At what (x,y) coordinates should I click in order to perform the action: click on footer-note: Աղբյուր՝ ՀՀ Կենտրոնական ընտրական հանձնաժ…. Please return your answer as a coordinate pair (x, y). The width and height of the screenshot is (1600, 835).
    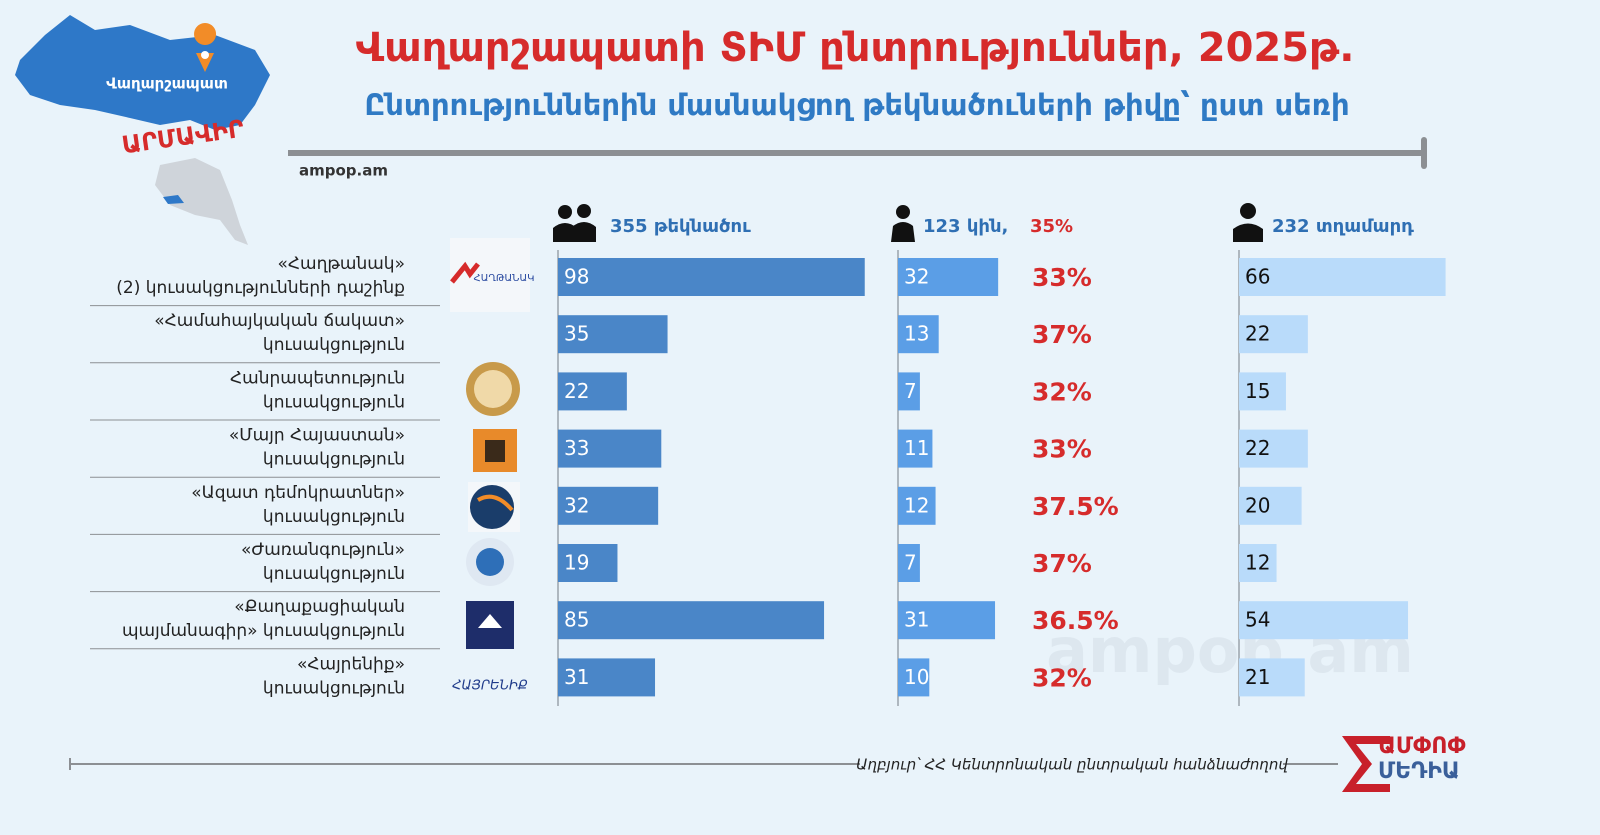
    Looking at the image, I should click on (1072, 765).